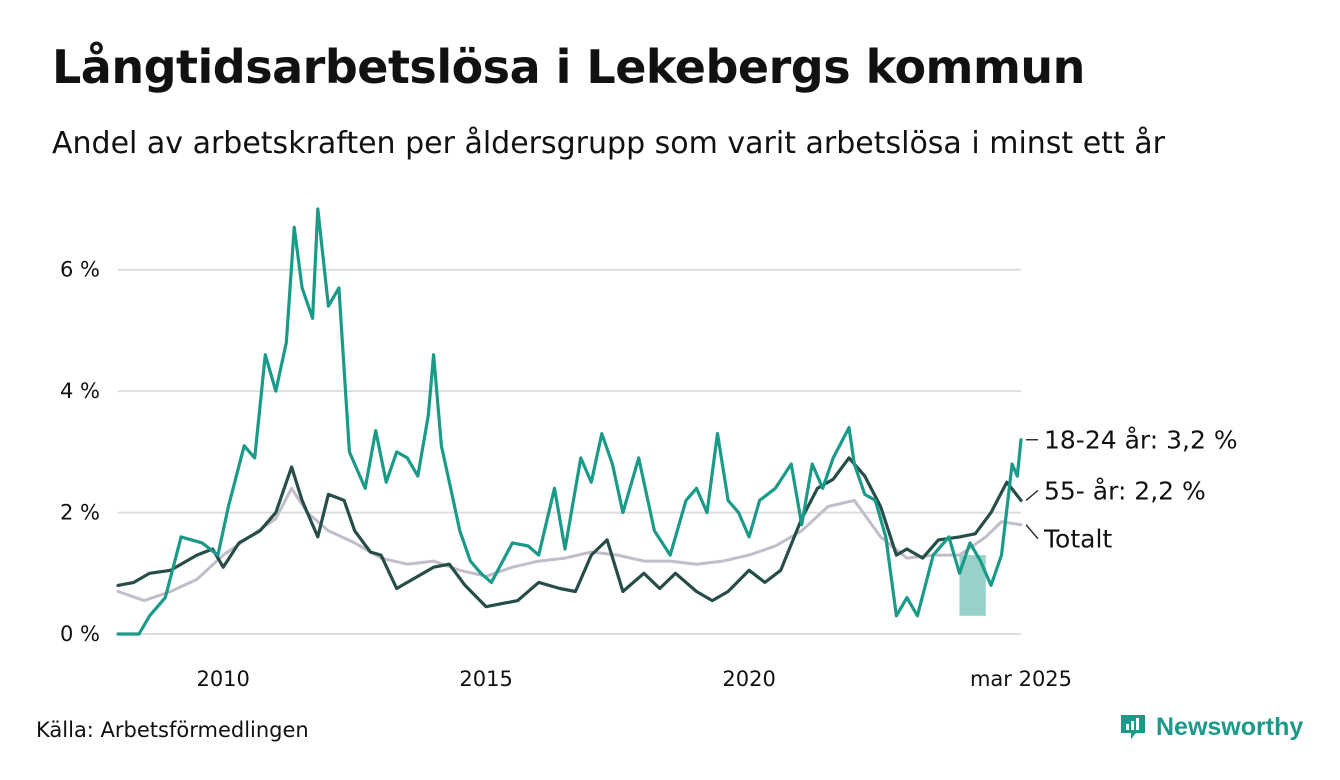 This screenshot has height=780, width=1340. What do you see at coordinates (568, 67) in the screenshot?
I see `chart-title: Långtidsarbetslösa i Lekebergs kommun` at bounding box center [568, 67].